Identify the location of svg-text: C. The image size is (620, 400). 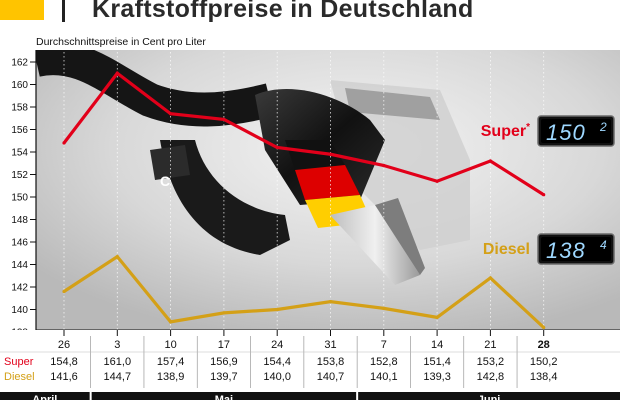
(165, 181).